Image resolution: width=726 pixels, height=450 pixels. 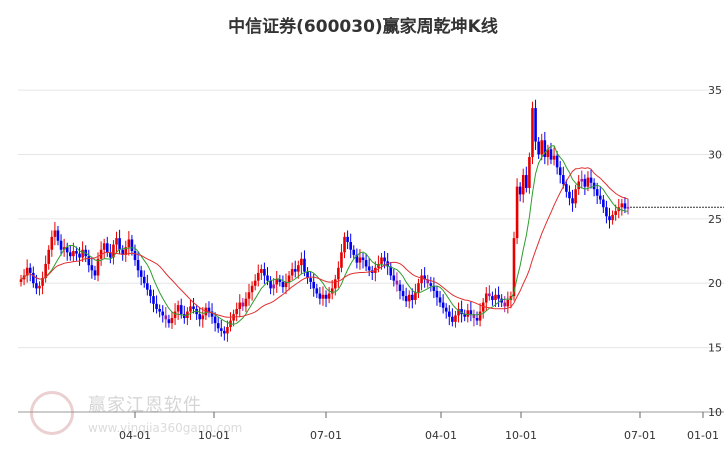 I want to click on y-tick-label: 15, so click(x=715, y=348).